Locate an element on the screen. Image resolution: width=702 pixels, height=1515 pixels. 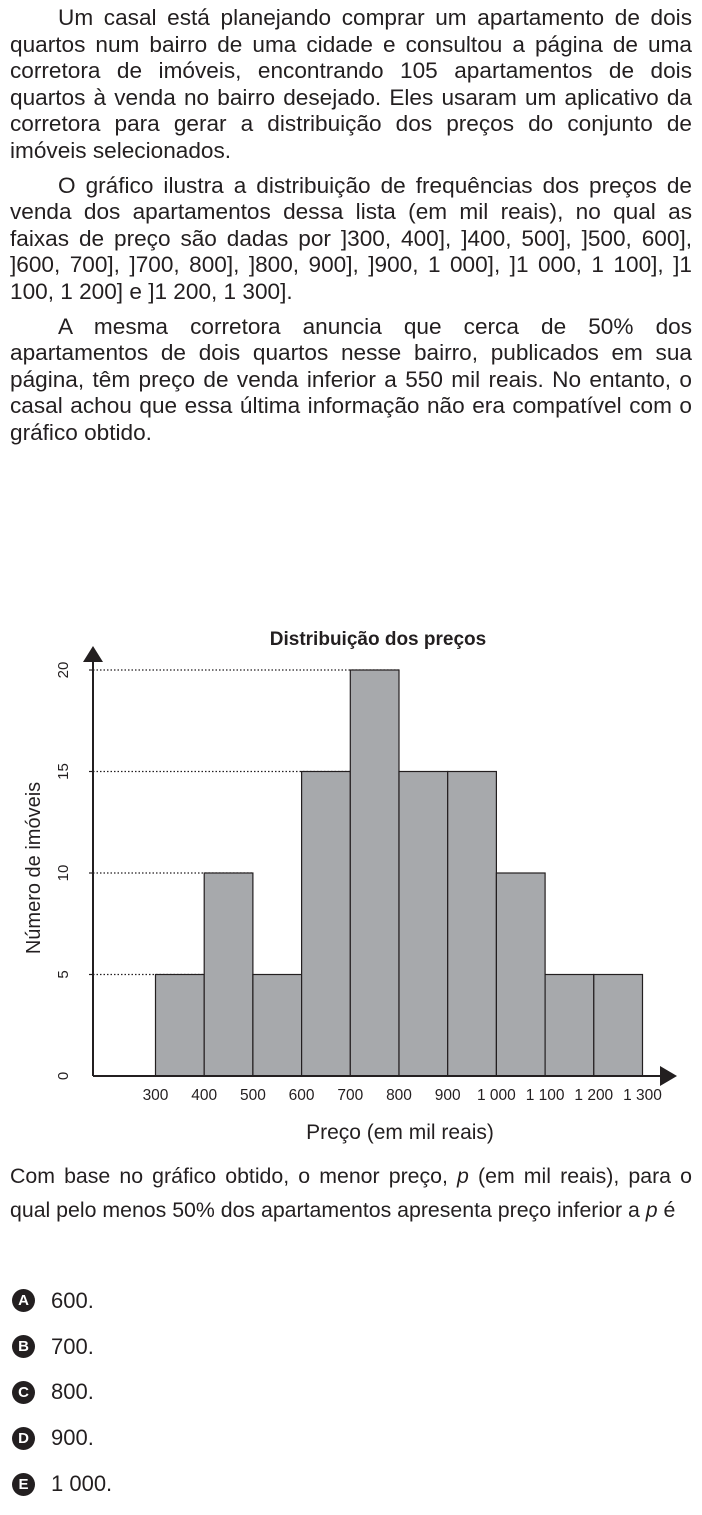
y-tick-label: 10 is located at coordinates (63, 873).